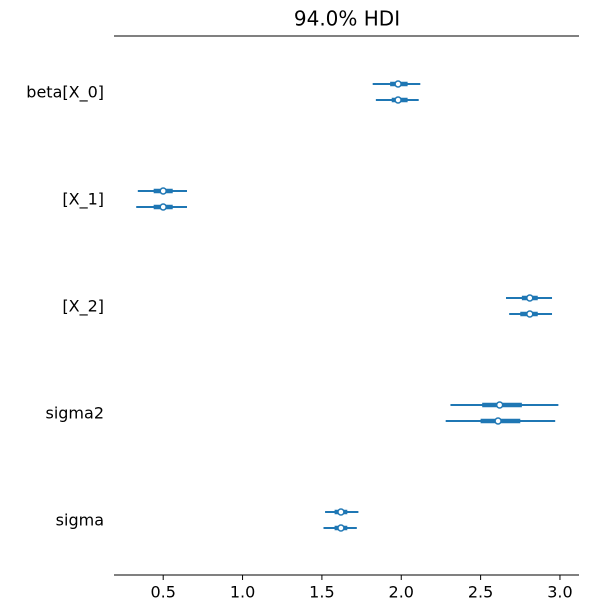 This screenshot has width=589, height=614. I want to click on y-tick-label: beta[X_0], so click(65, 93).